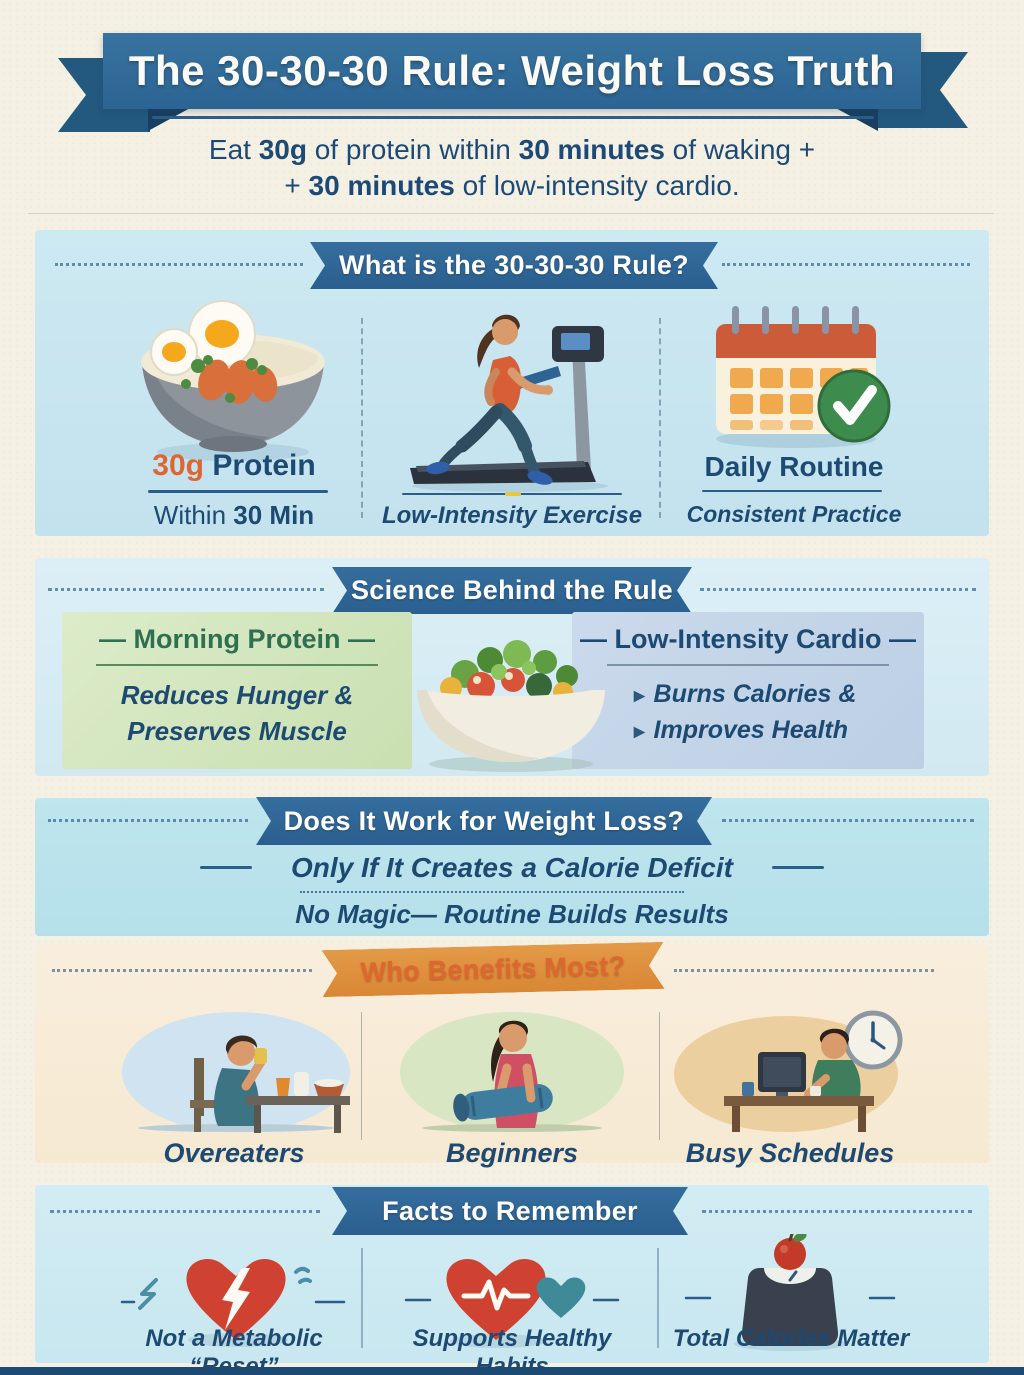  I want to click on col1-subtitle: Within 30 Min, so click(234, 515).